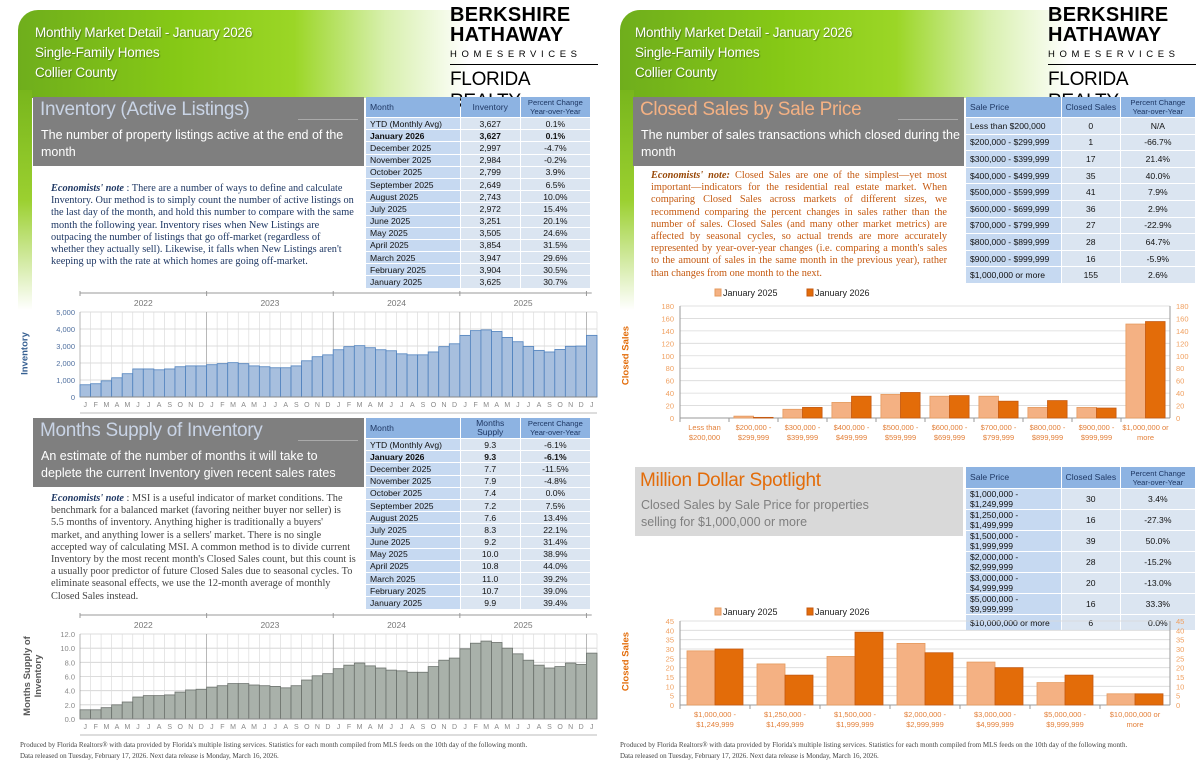 The width and height of the screenshot is (1200, 776). I want to click on value-cell: 10.0, so click(490, 554).